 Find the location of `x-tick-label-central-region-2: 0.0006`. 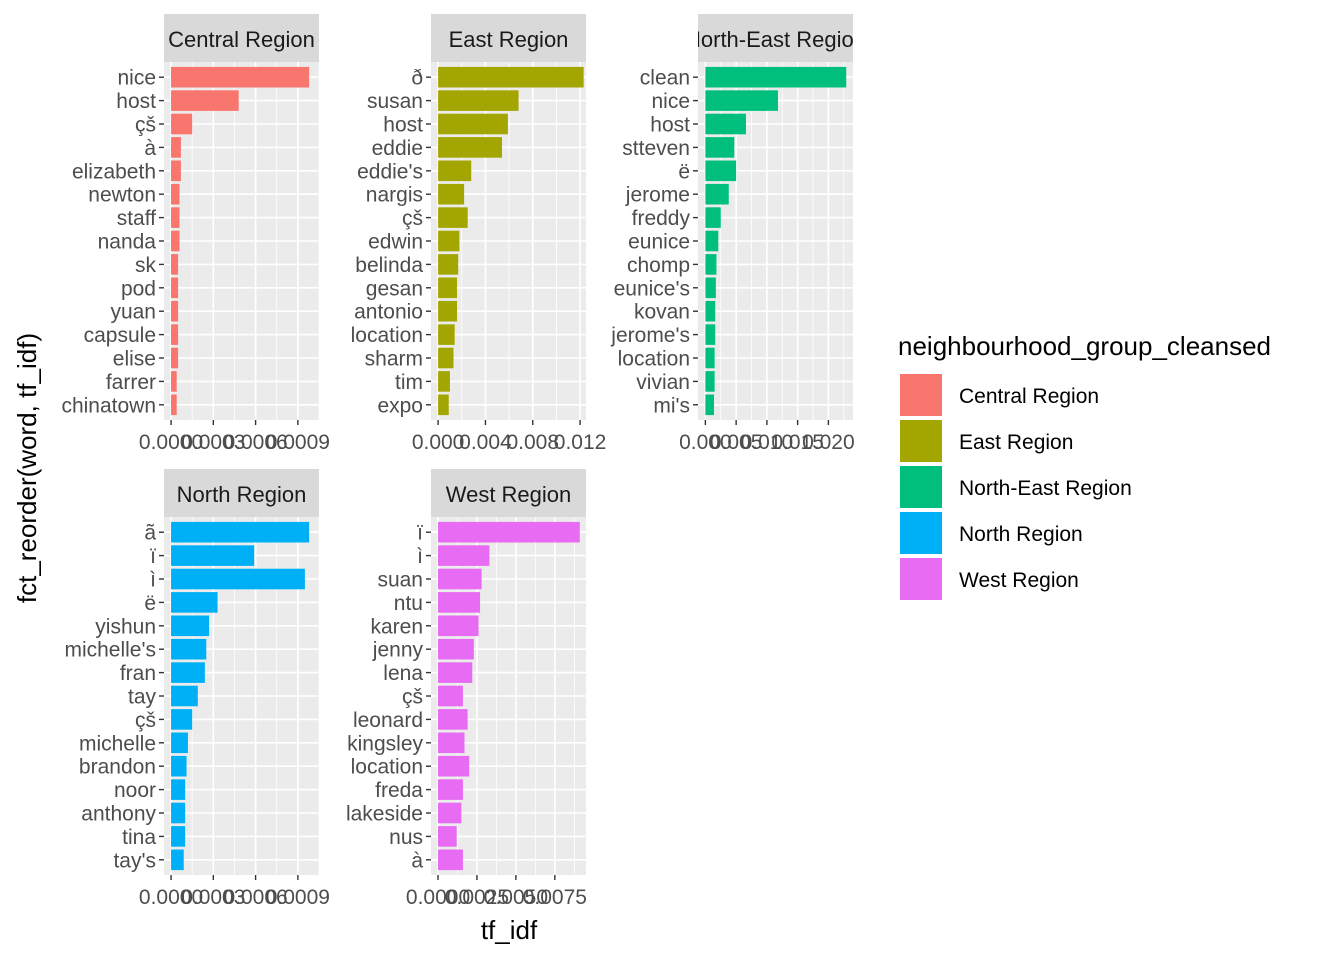

x-tick-label-central-region-2: 0.0006 is located at coordinates (255, 442).